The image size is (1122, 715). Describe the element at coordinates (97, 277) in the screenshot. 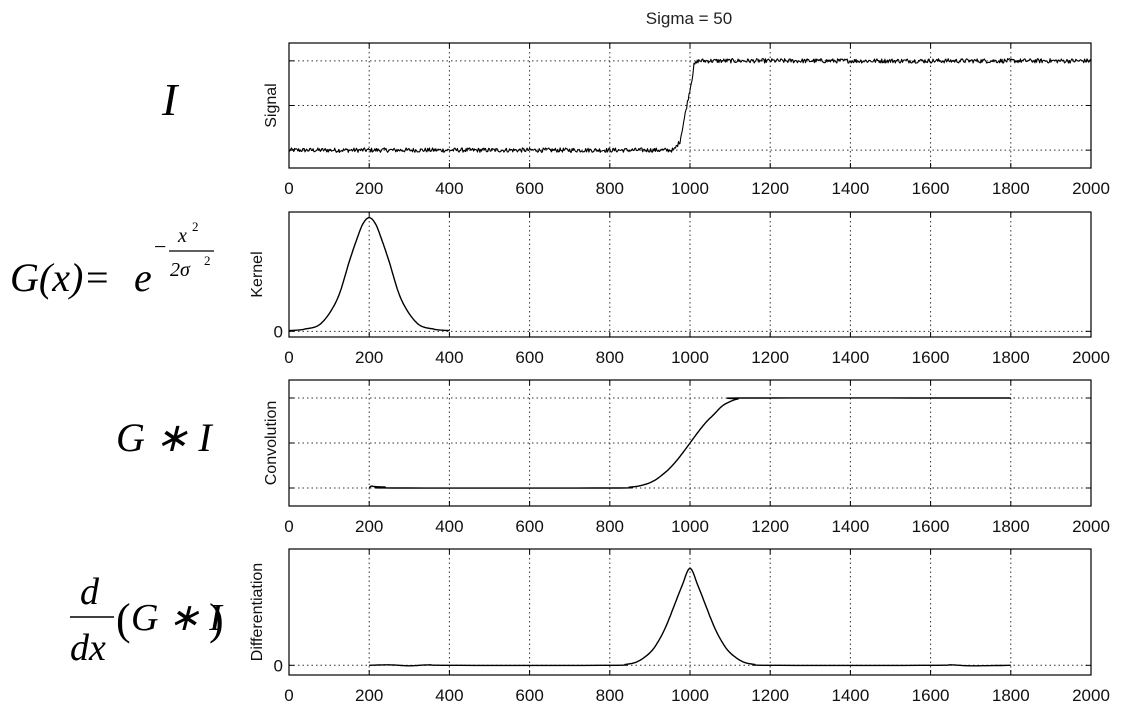

I see `equation-kernel-equals: =` at that location.